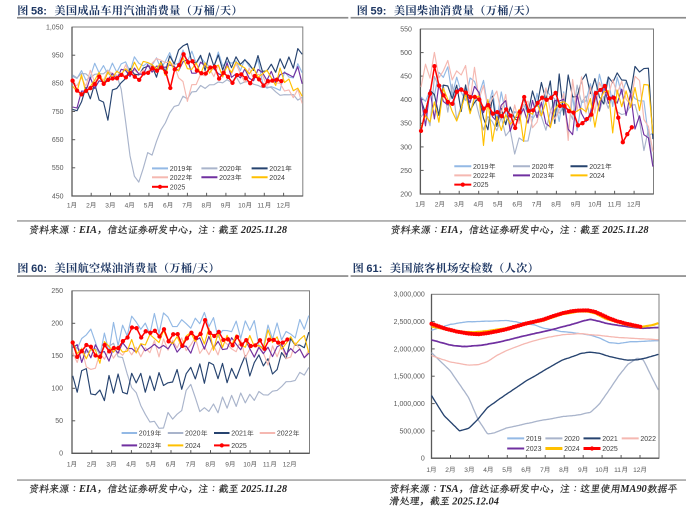 This screenshot has height=512, width=692. I want to click on svg-text: 500,000, so click(411, 431).